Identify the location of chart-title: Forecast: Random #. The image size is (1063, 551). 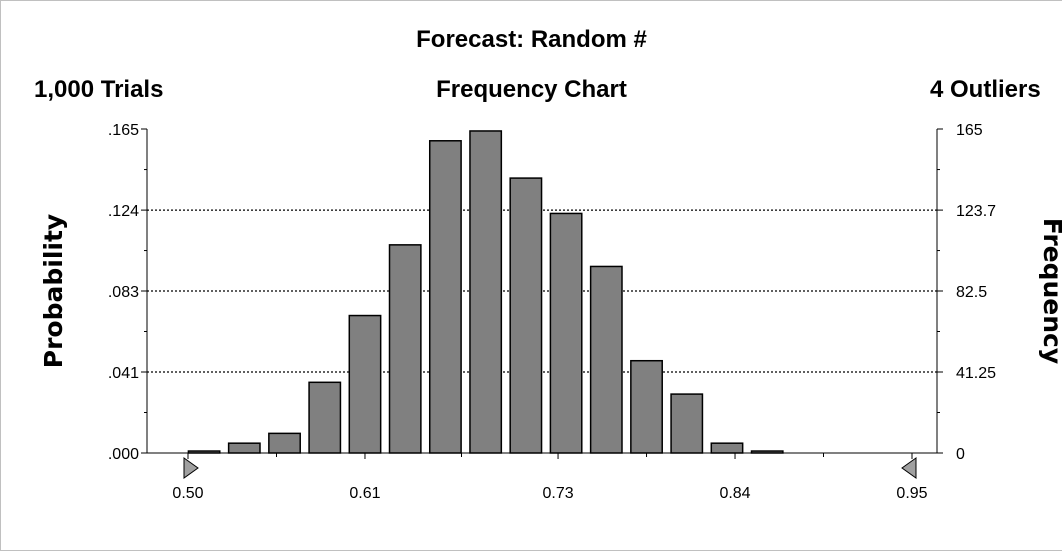
(531, 39).